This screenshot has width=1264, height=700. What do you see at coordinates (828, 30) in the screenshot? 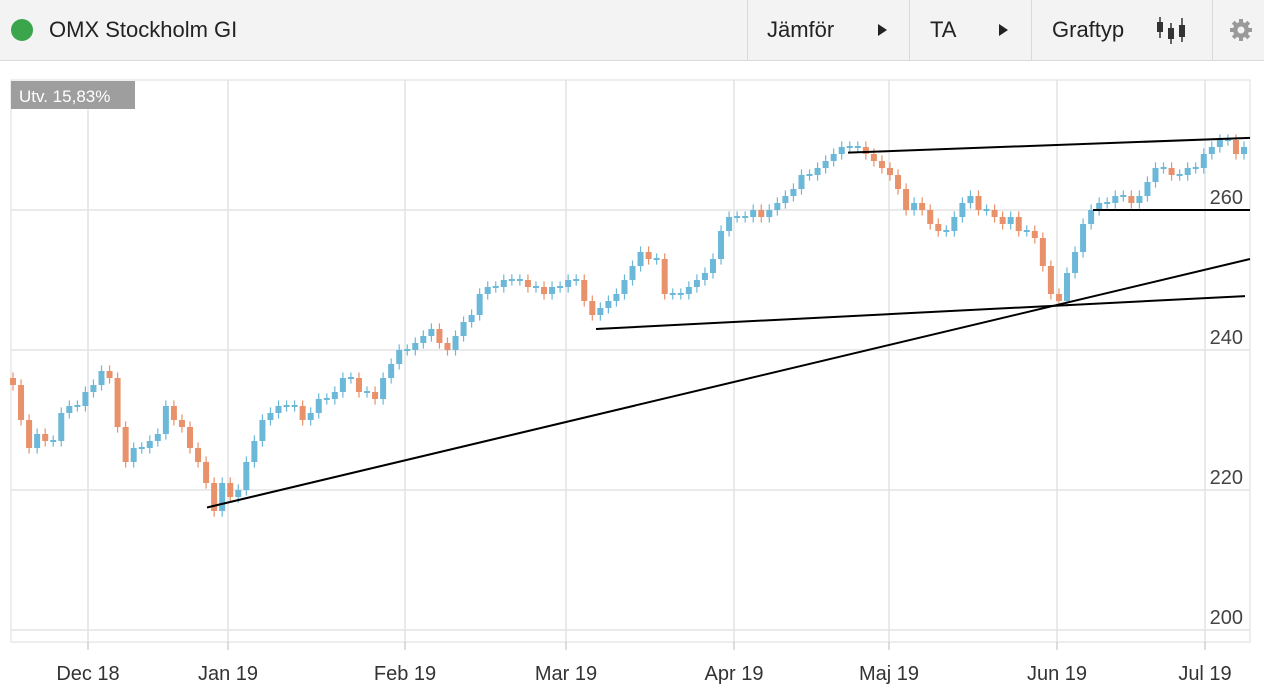
I see `compare-button: Jämför` at bounding box center [828, 30].